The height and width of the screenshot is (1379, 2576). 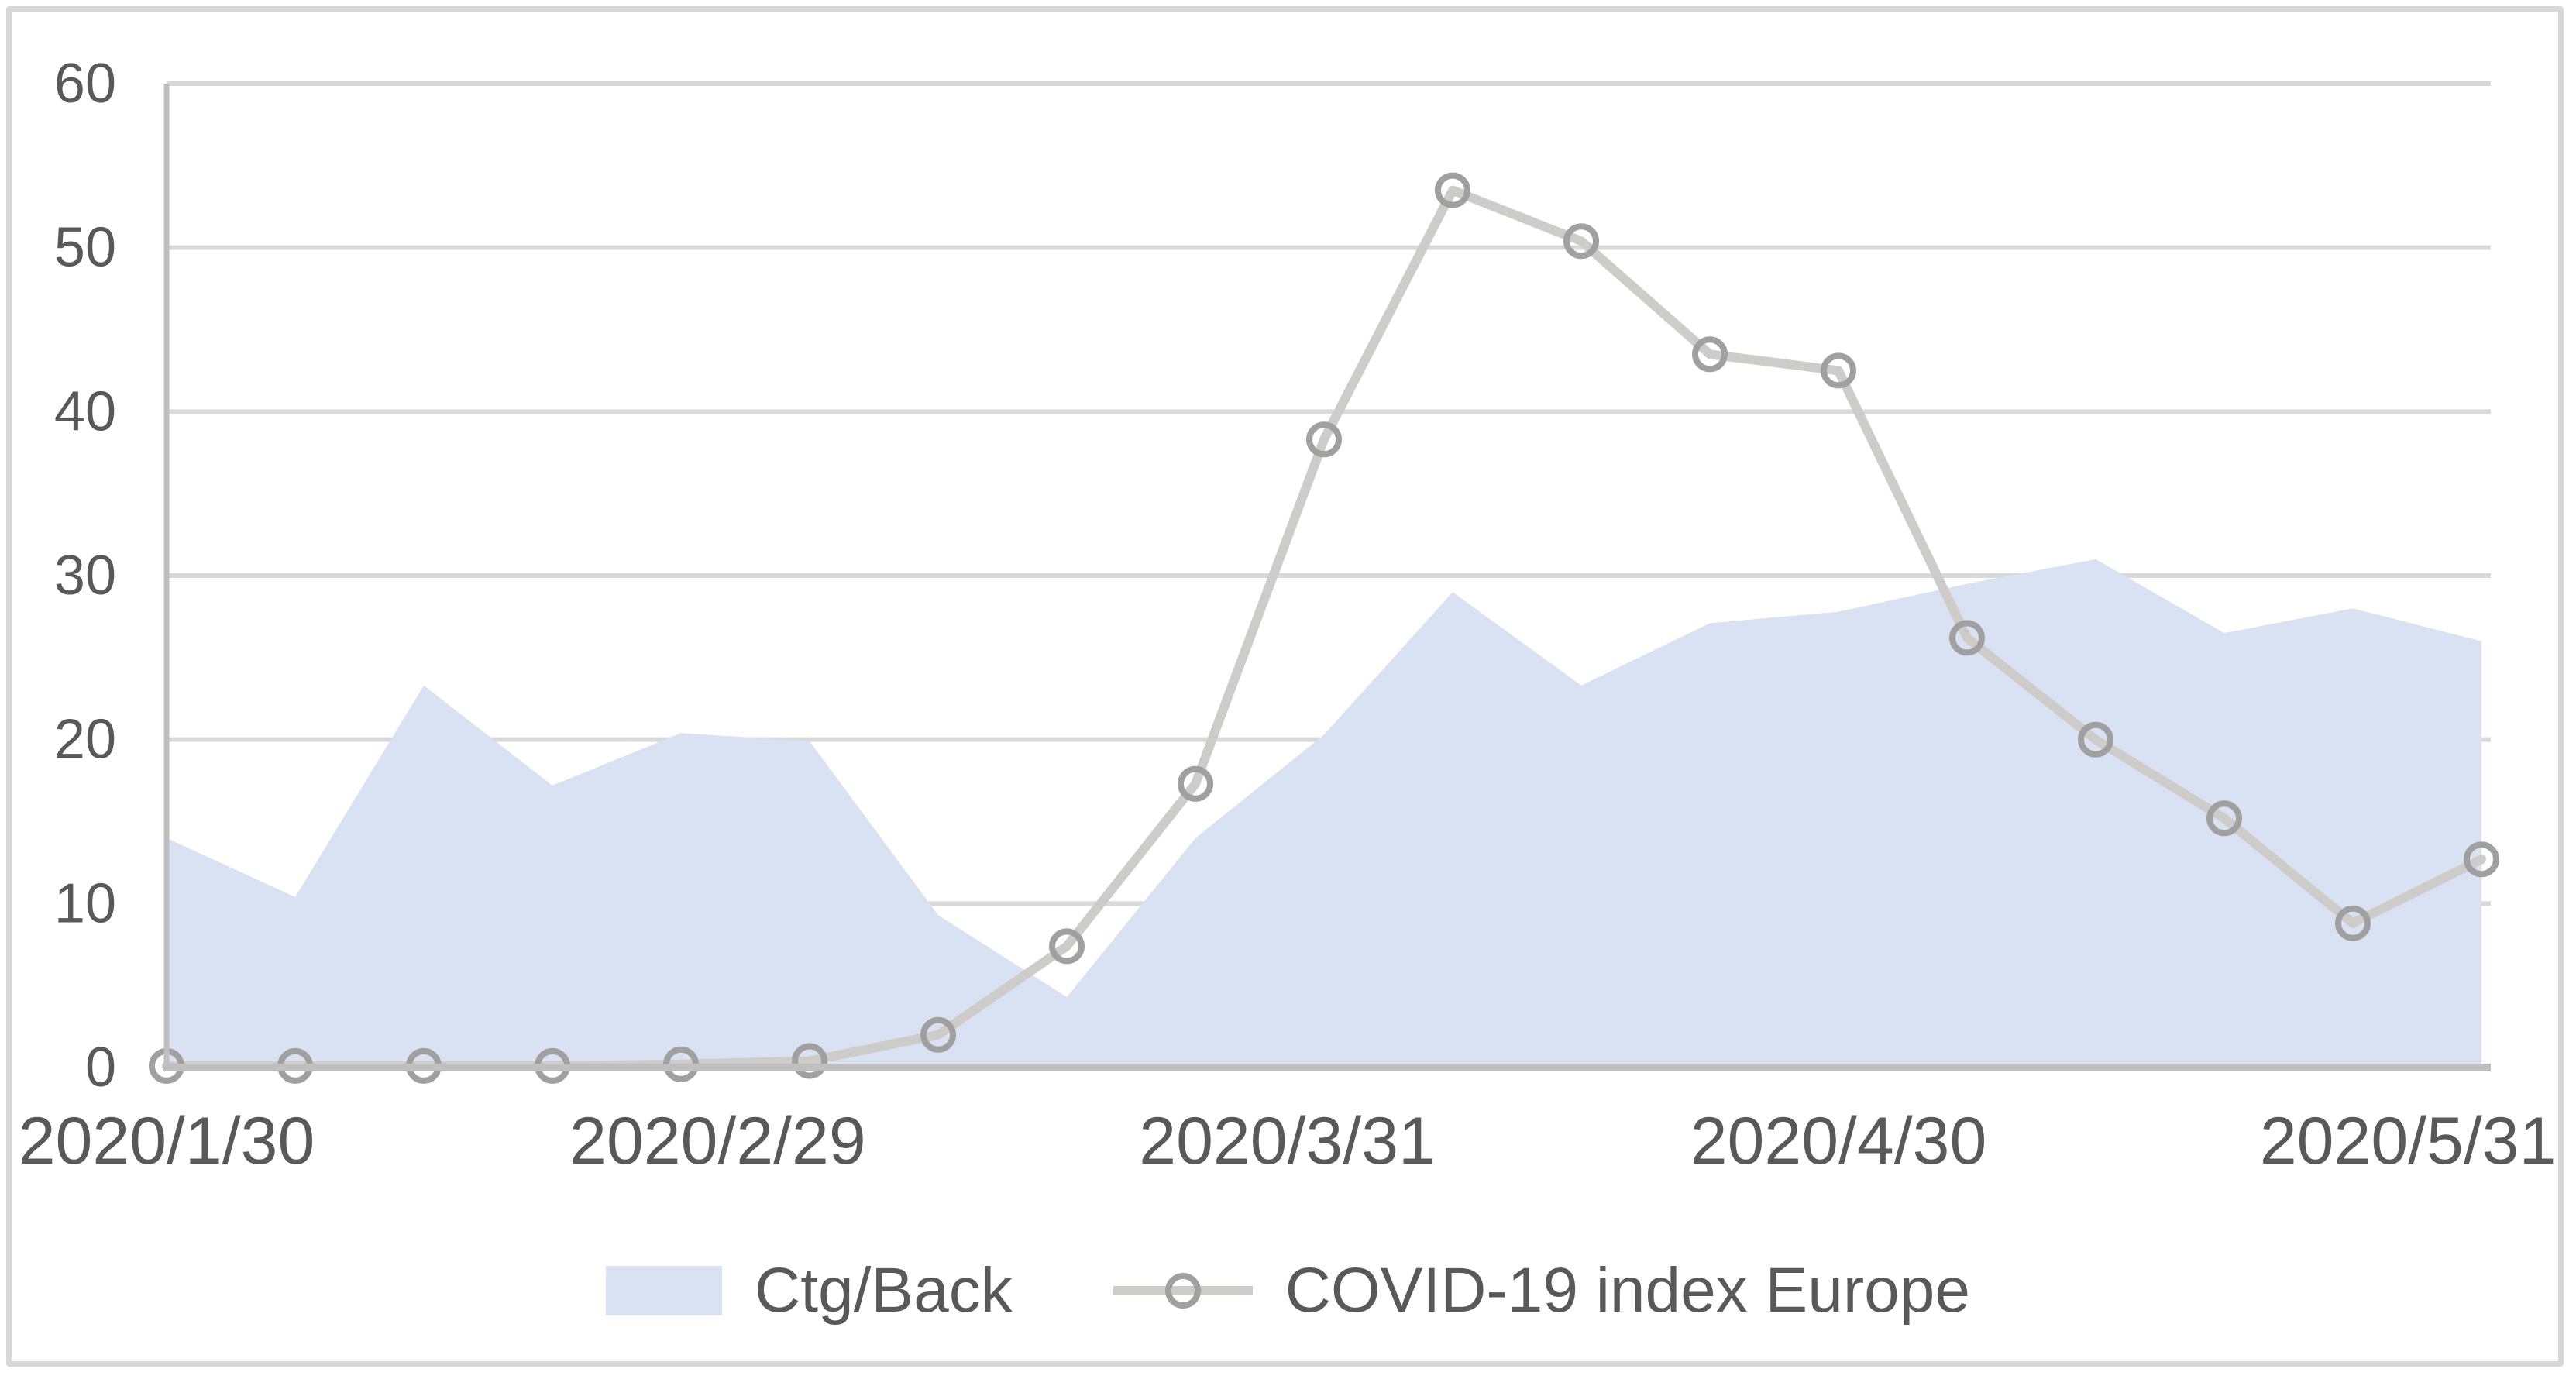 I want to click on circle-marker-icon, so click(x=1182, y=1291).